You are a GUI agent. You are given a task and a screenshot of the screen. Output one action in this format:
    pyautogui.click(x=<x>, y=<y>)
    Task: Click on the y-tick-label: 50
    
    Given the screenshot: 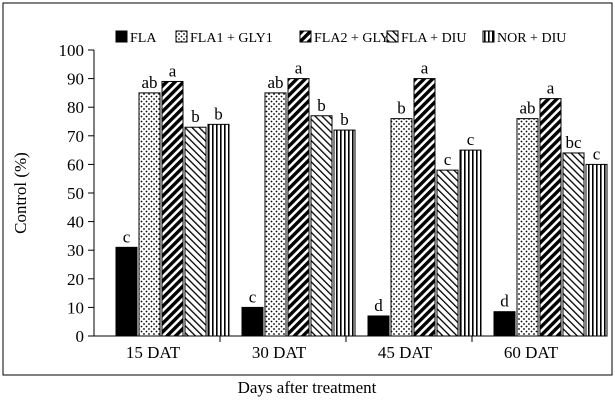 What is the action you would take?
    pyautogui.click(x=75, y=193)
    